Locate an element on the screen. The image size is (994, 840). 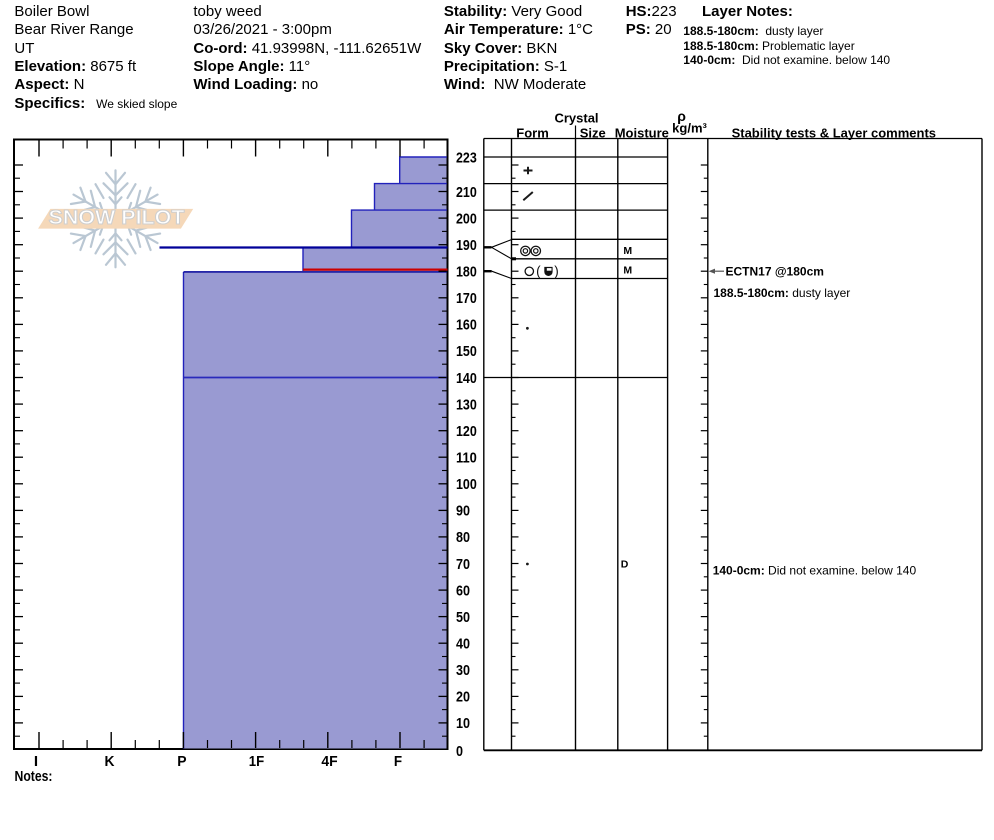
svg-text: Size is located at coordinates (593, 133).